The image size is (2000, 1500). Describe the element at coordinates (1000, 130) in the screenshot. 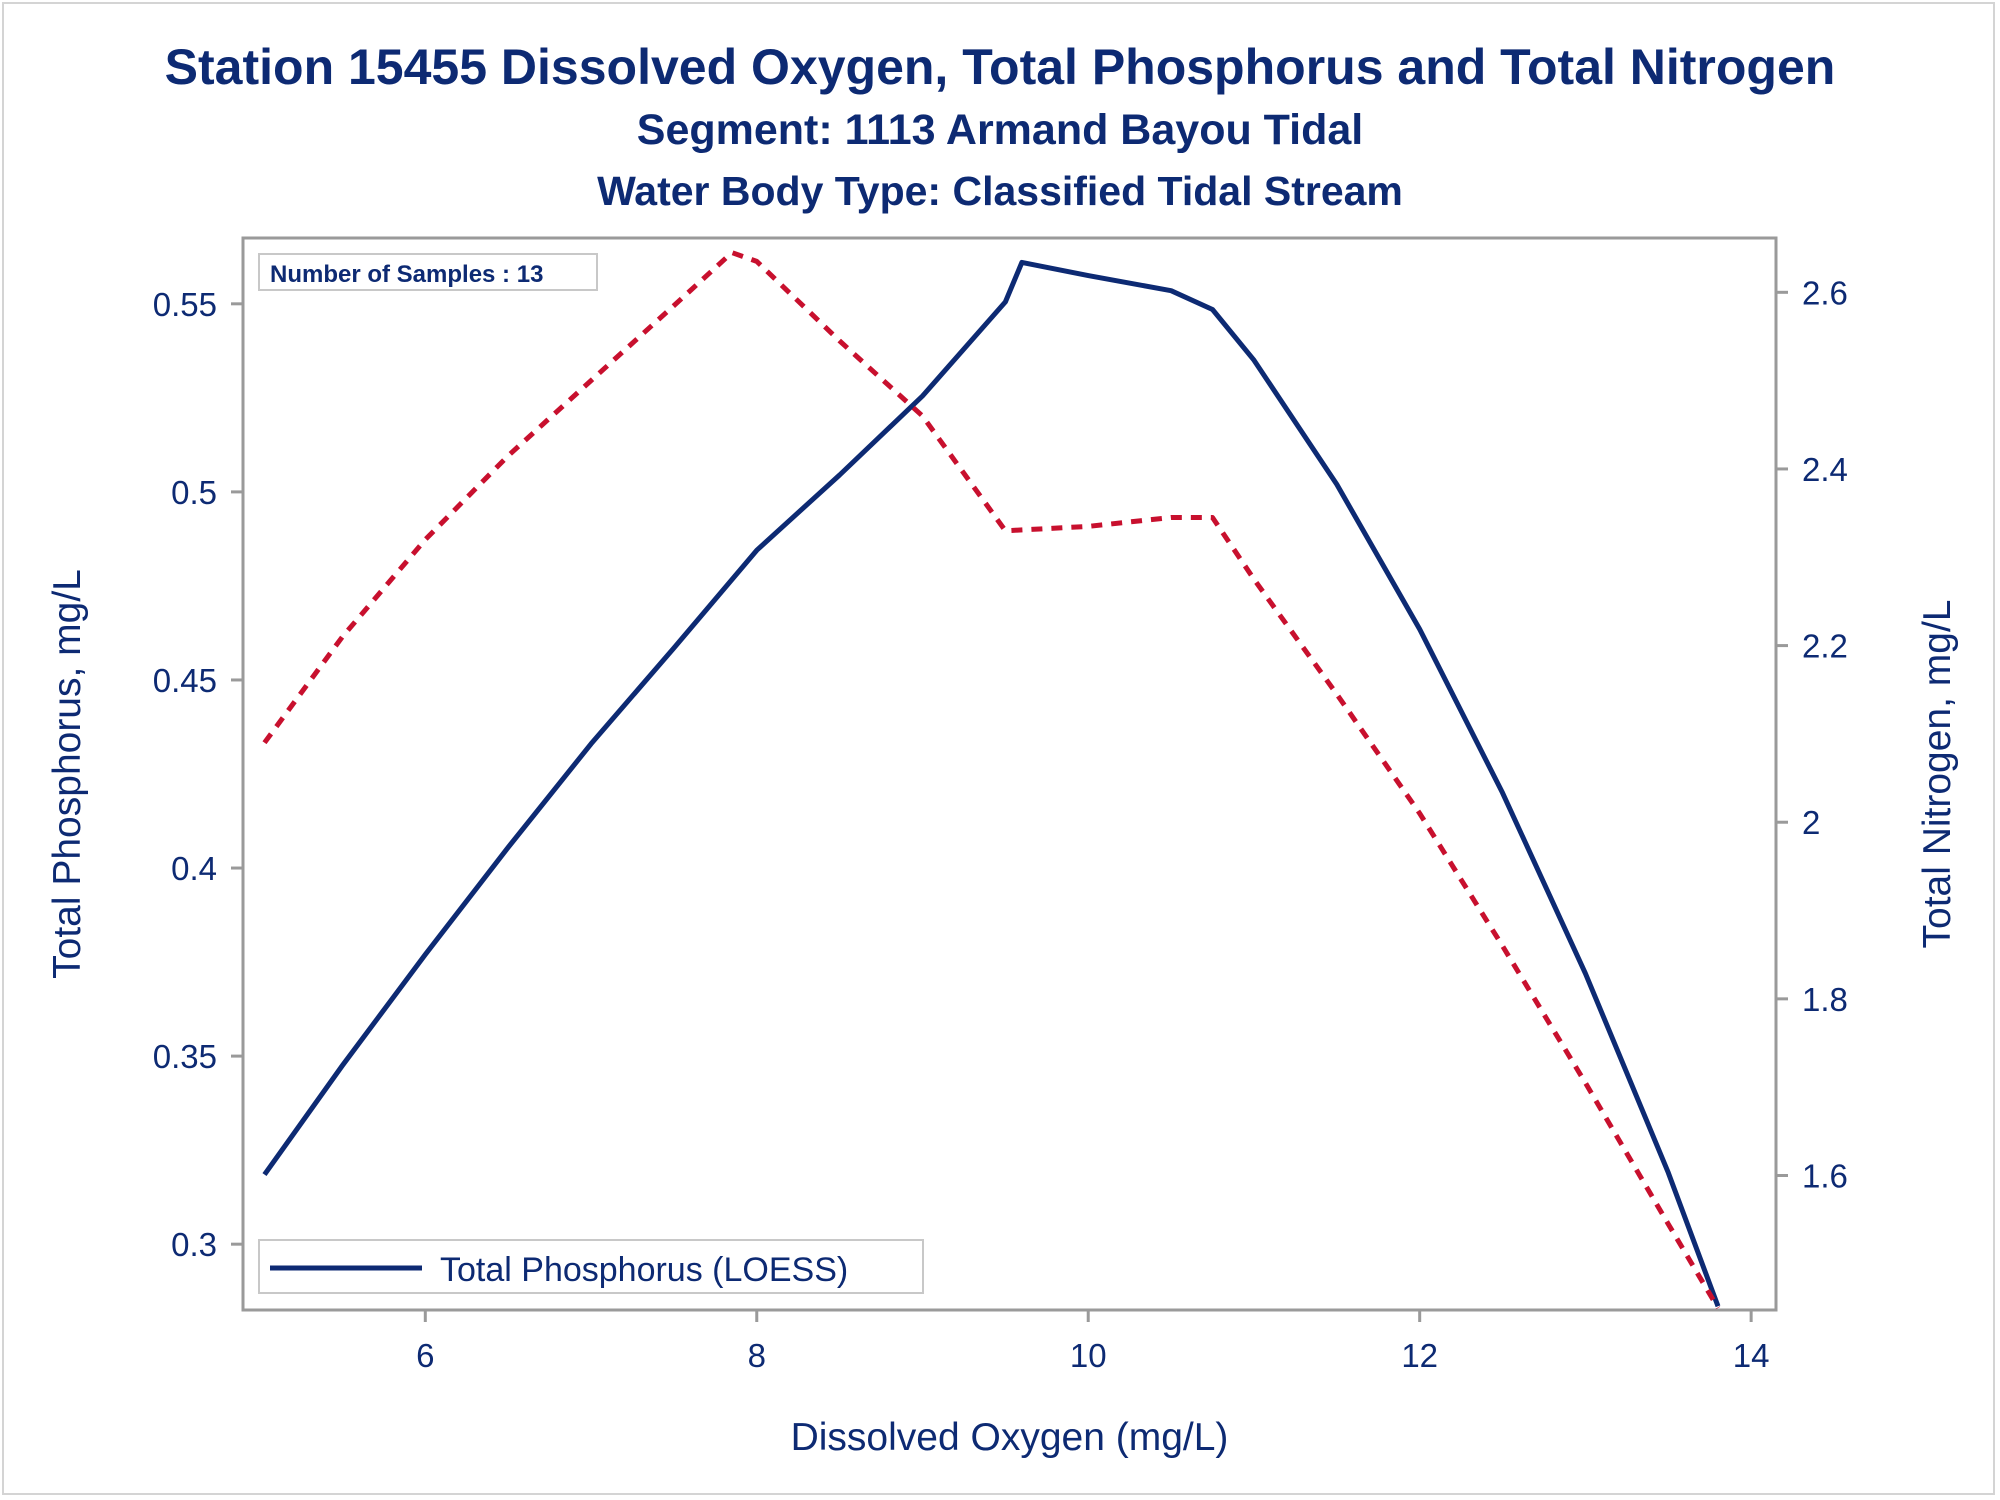

I see `chart-subtitle: Segment: 1113 Armand Bayou Tidal` at that location.